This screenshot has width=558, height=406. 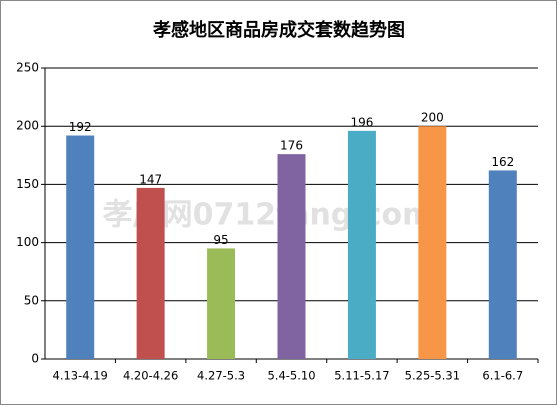 I want to click on y-tick-label: 250, so click(x=27, y=68).